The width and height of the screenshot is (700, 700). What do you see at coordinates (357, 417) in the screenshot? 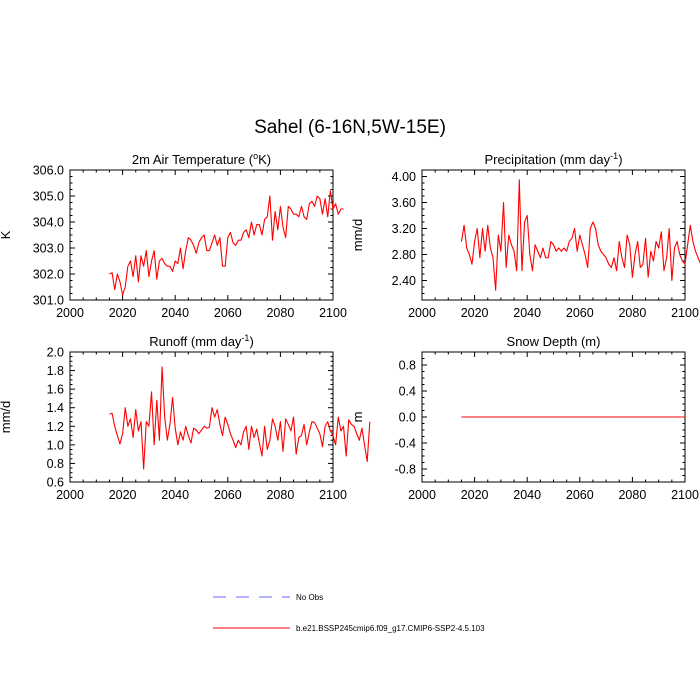
I see `panel-4-ylabel: m` at bounding box center [357, 417].